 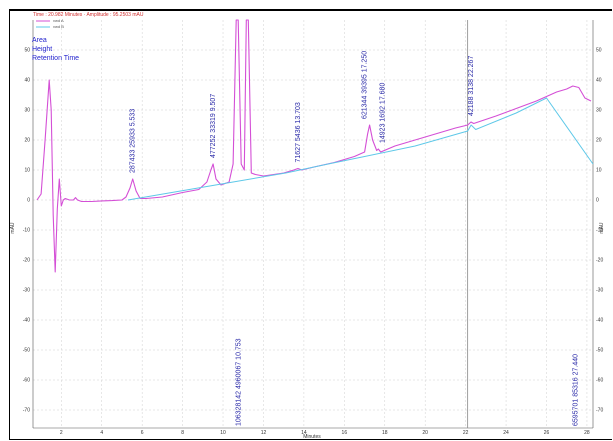 I want to click on x-tick-label: 12, so click(x=264, y=433).